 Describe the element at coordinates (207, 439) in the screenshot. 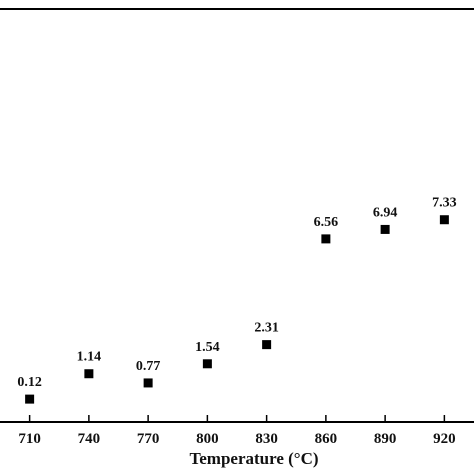

I see `x-tick-label: 800` at that location.